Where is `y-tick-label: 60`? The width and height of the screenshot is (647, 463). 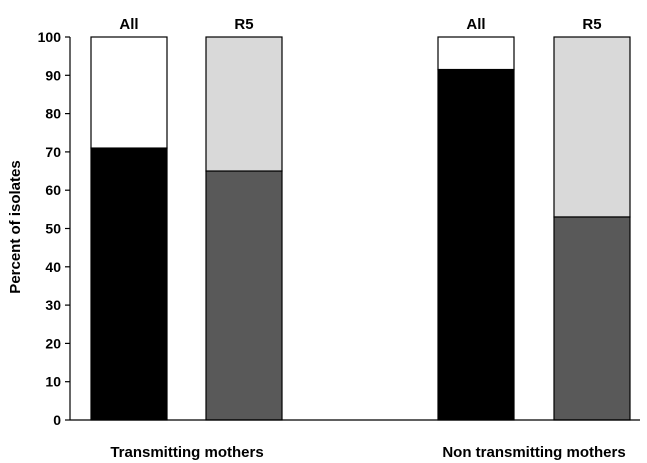
y-tick-label: 60 is located at coordinates (53, 190).